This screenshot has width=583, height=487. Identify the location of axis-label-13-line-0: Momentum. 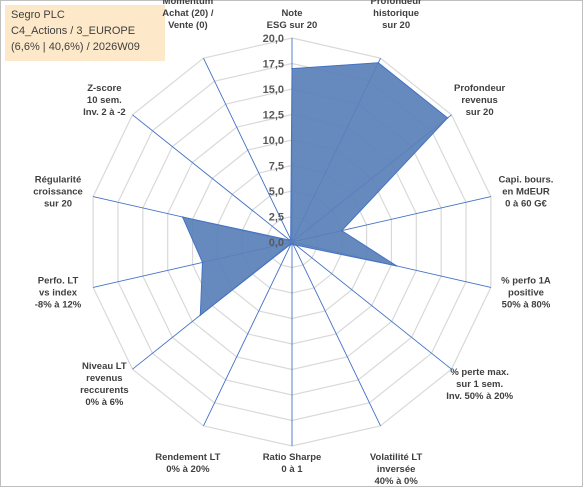
(188, 3).